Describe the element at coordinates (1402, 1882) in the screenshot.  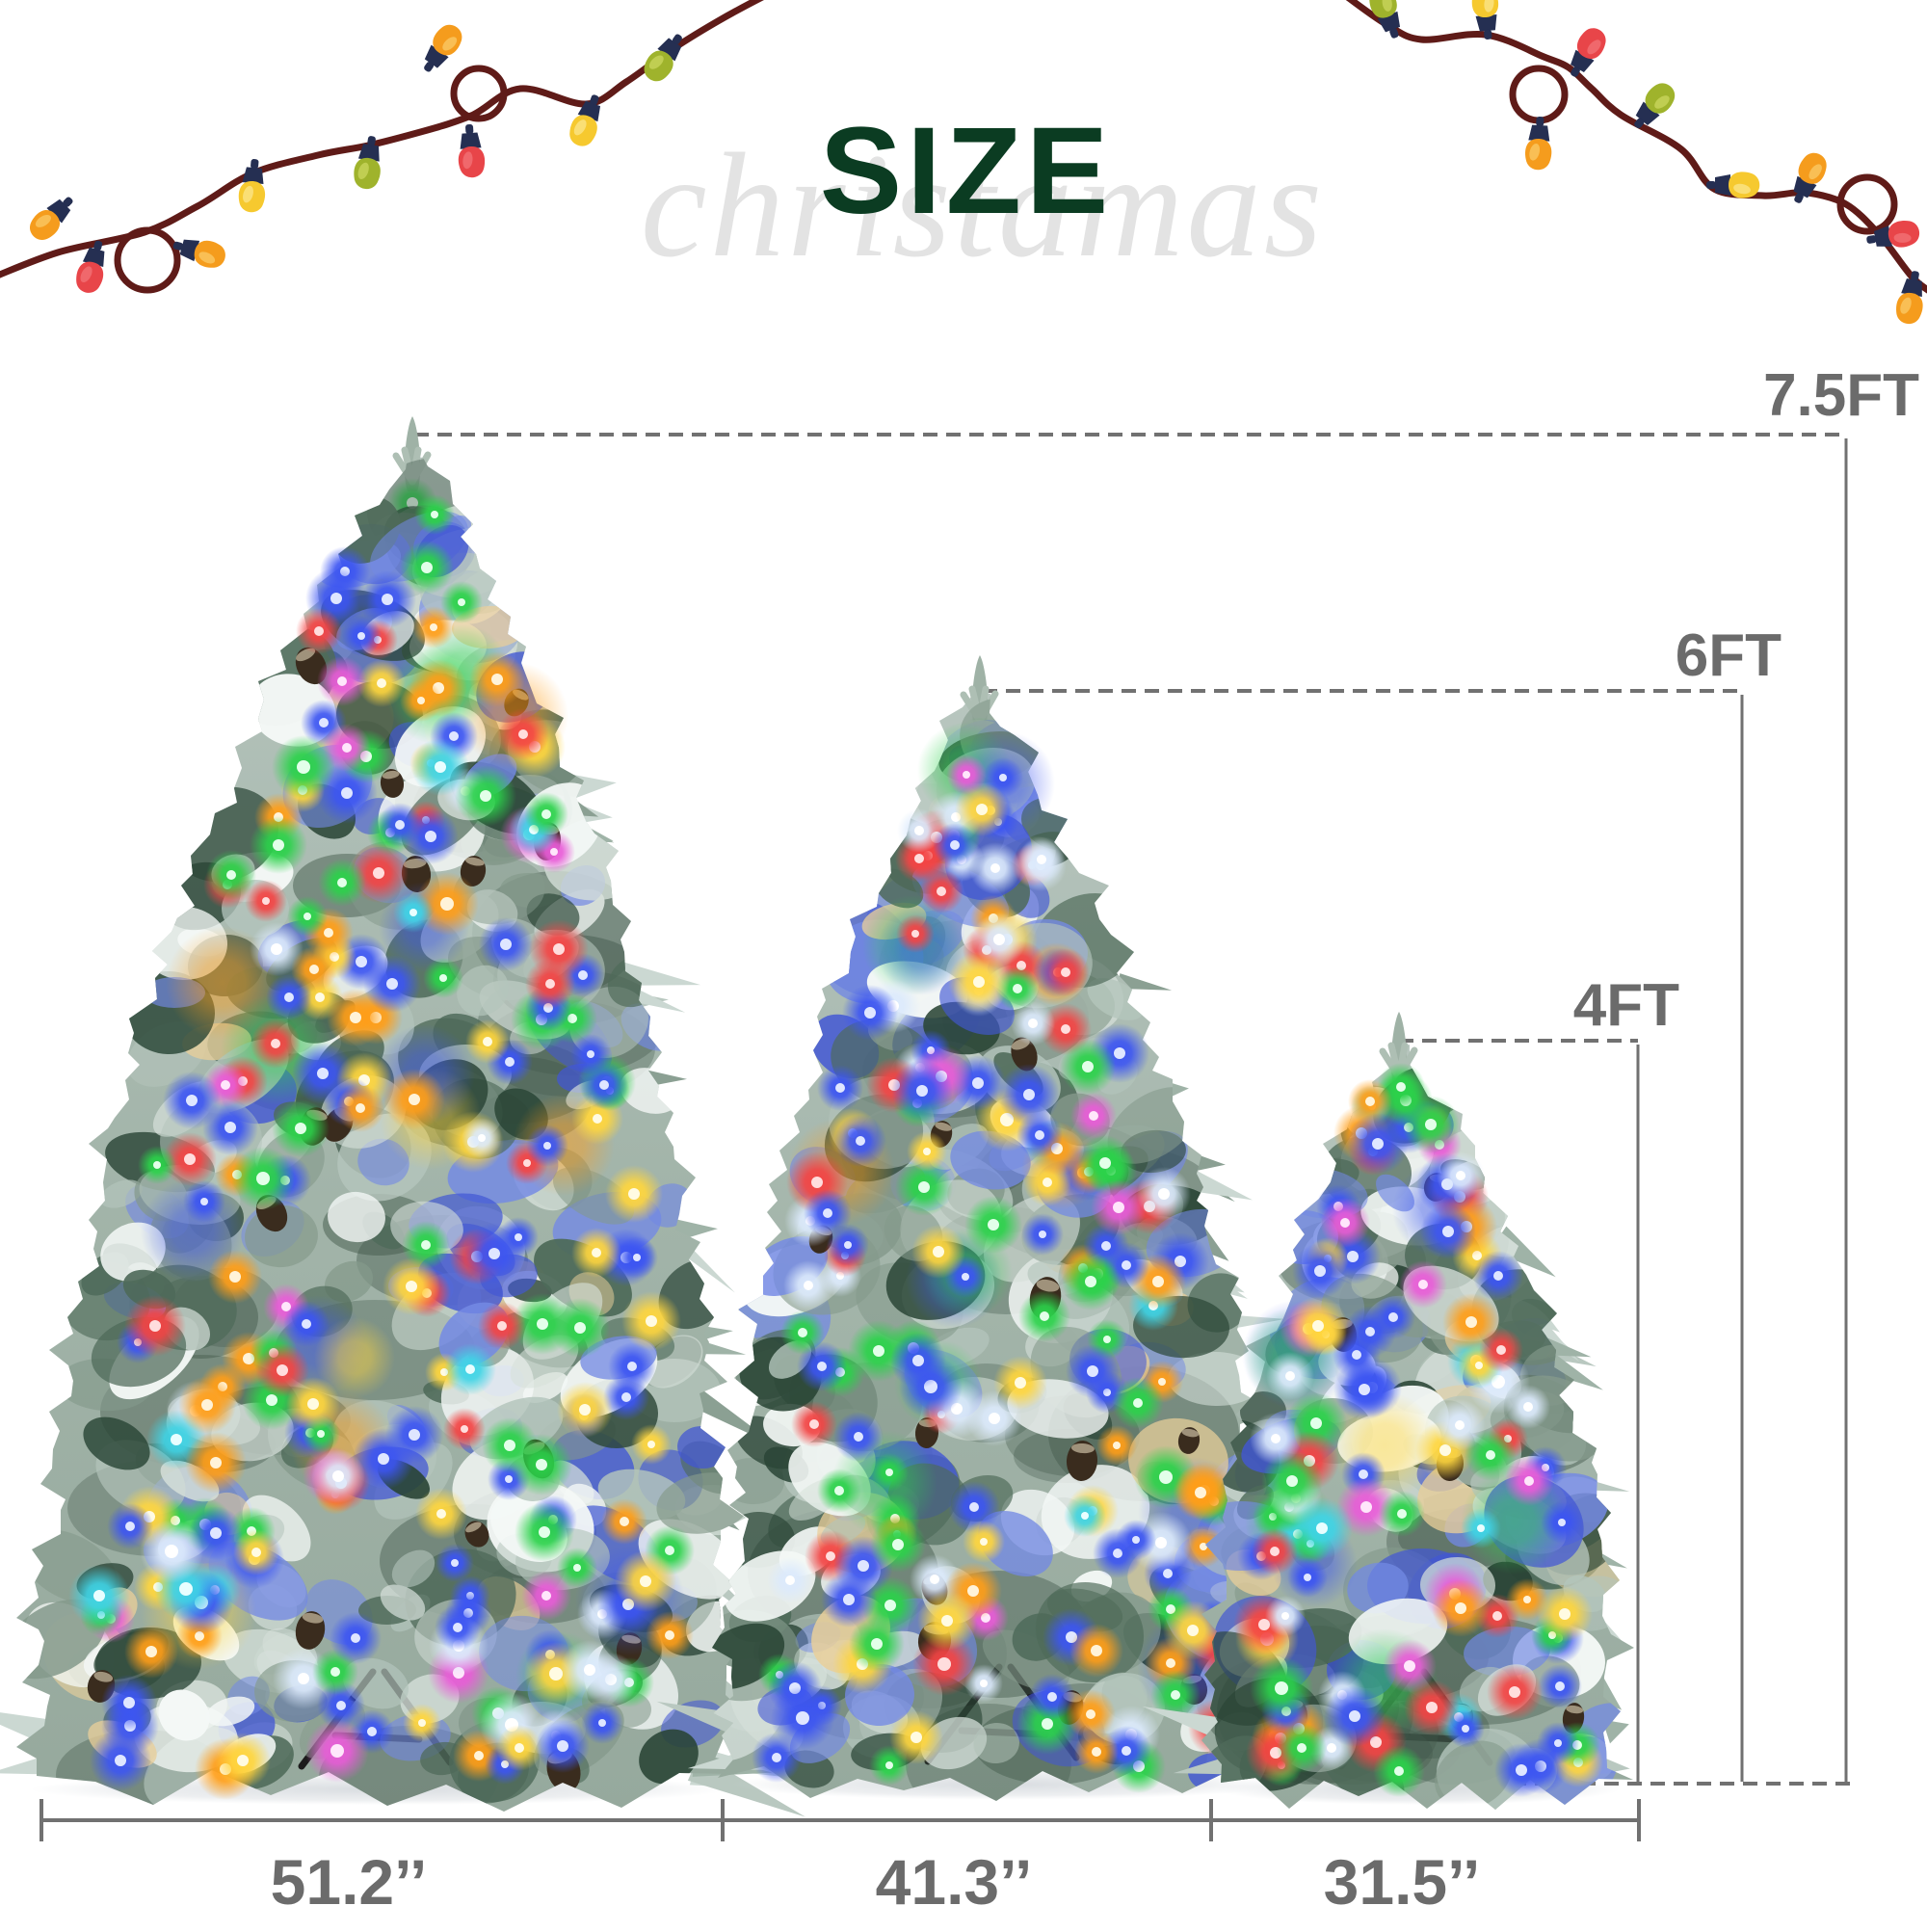
I see `svg-text: 31.5’’` at that location.